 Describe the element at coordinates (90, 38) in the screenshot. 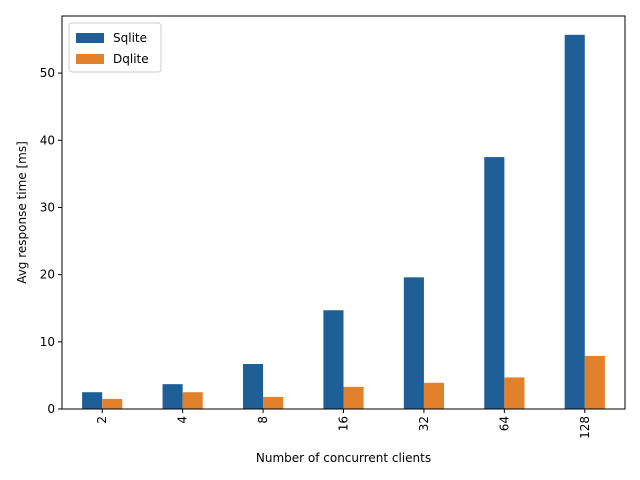

I see `legend-swatch-sqlite` at that location.